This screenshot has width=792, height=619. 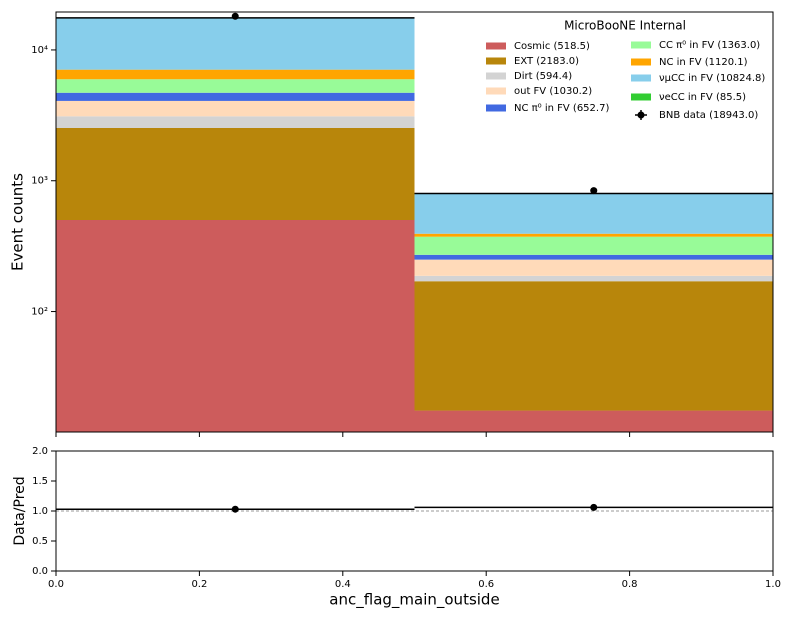 I want to click on legend-label: Dirt (594.4), so click(x=543, y=76).